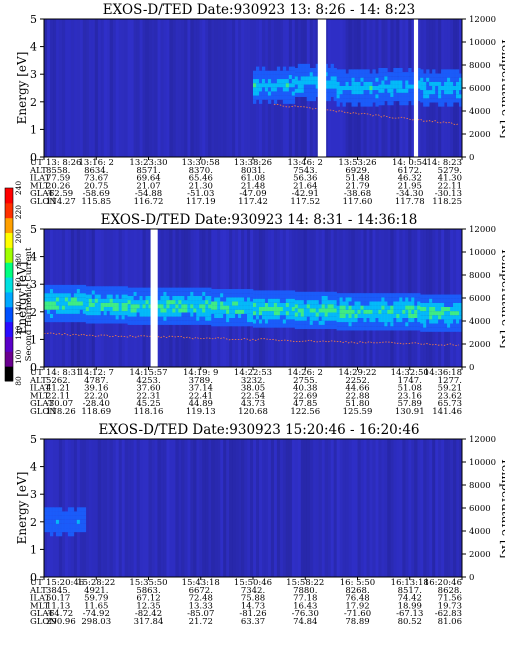  What do you see at coordinates (253, 606) in the screenshot?
I see `table-cell: 14.73` at bounding box center [253, 606].